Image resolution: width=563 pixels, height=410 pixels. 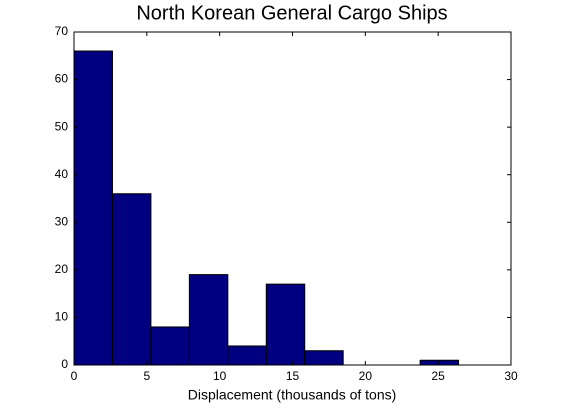 I want to click on y-tick-label: 70, so click(x=62, y=31).